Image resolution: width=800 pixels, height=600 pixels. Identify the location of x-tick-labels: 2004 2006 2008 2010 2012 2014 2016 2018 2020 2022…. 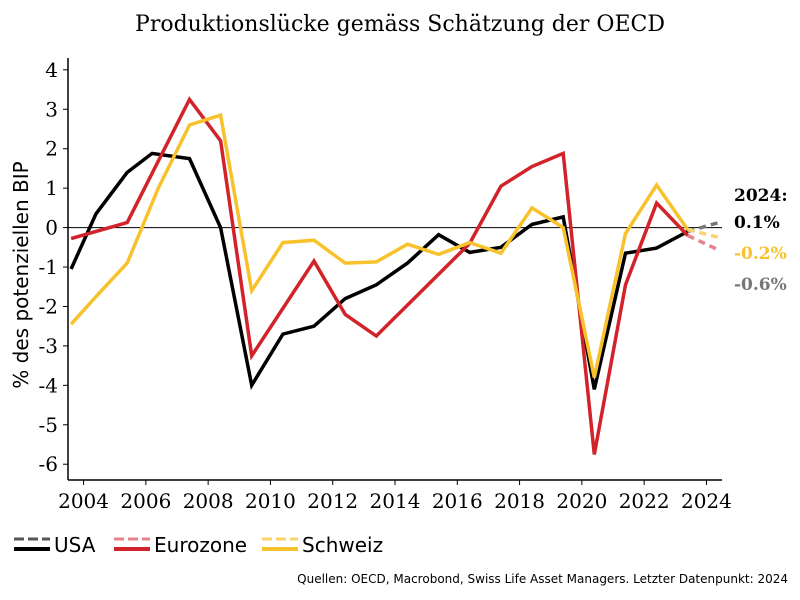
(395, 501).